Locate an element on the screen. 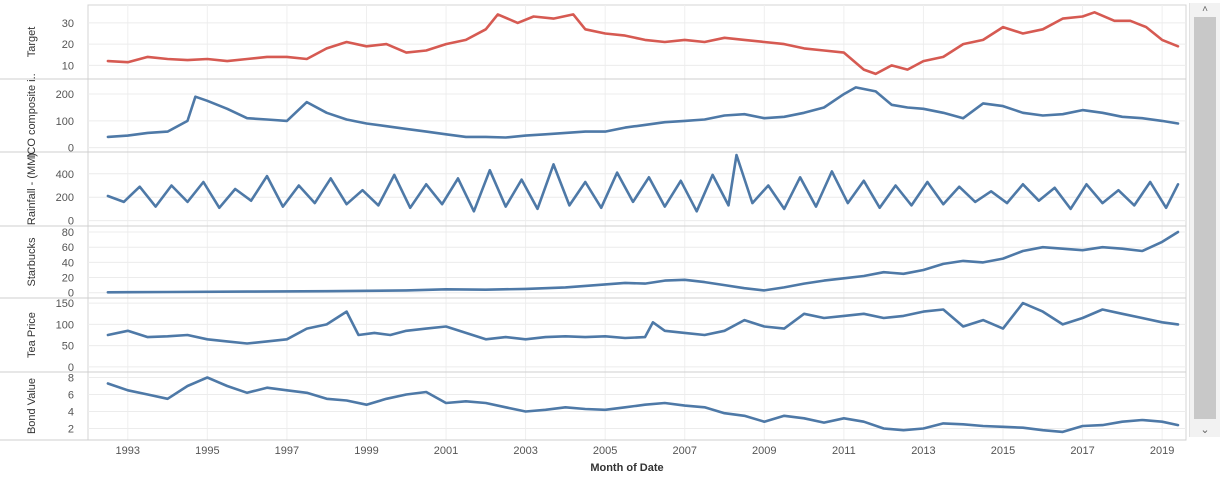  scroll-up-icon: ˄ is located at coordinates (1205, 9).